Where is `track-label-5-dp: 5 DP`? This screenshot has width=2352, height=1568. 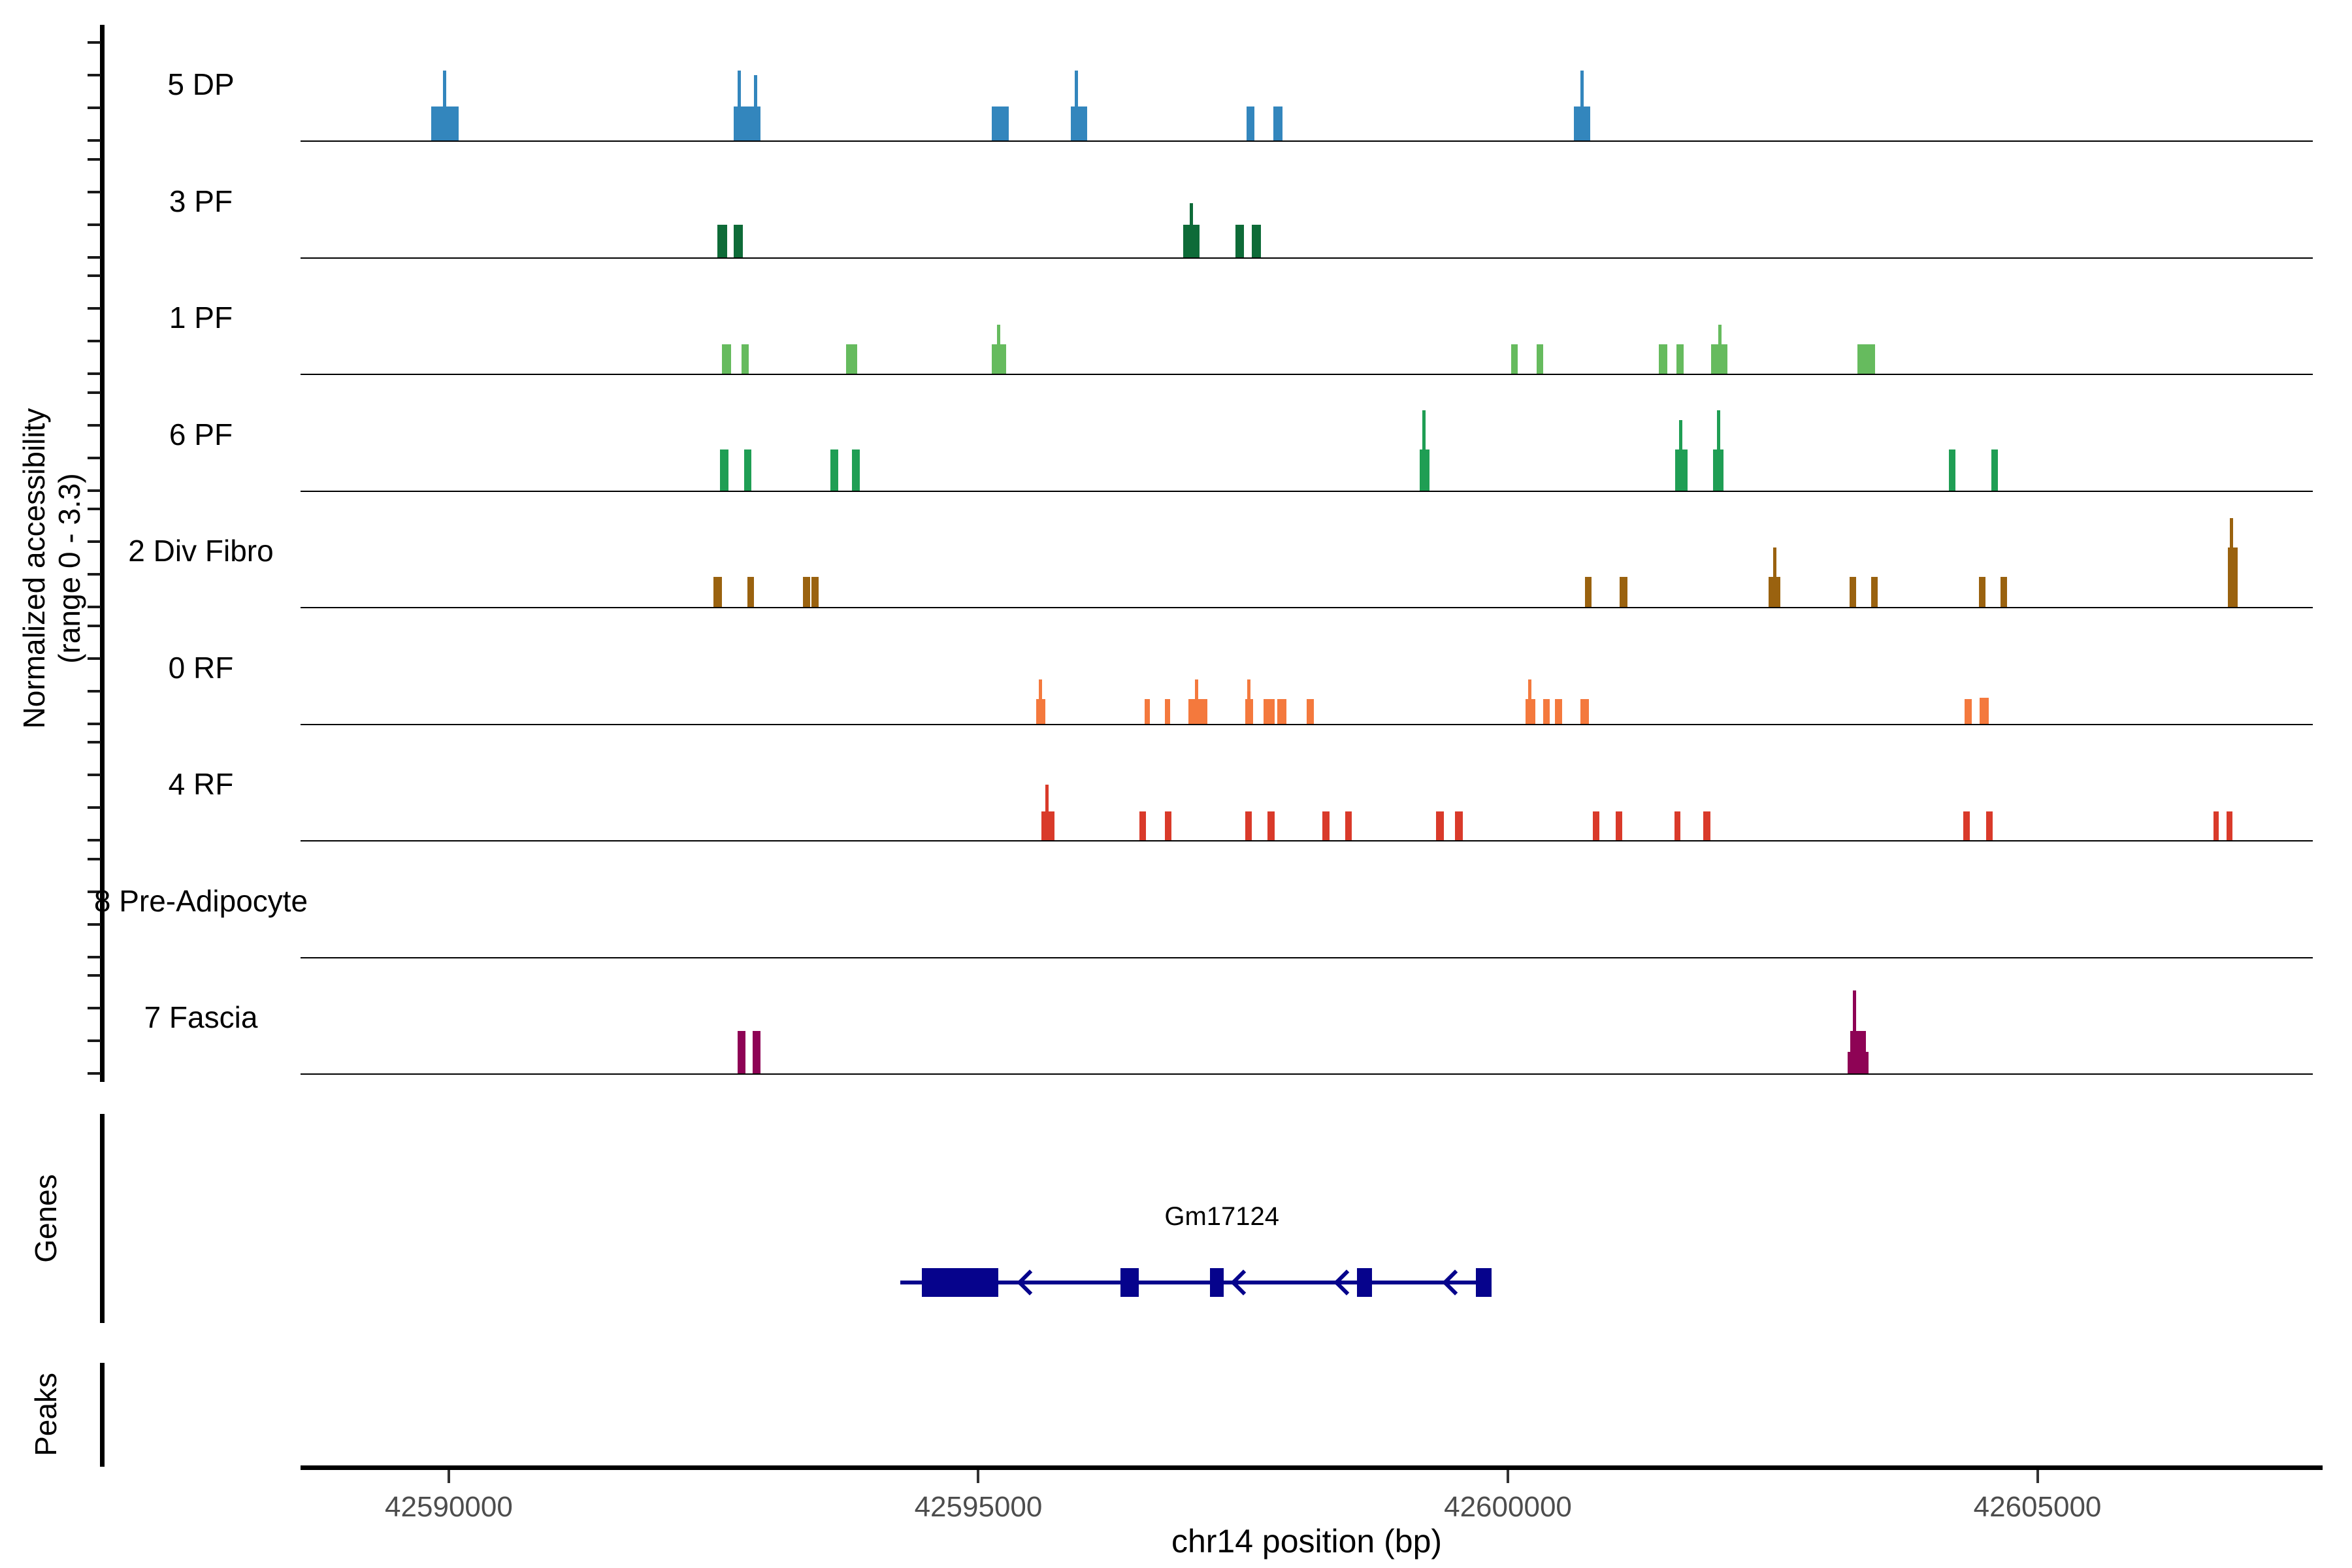
track-label-5-dp: 5 DP is located at coordinates (201, 84).